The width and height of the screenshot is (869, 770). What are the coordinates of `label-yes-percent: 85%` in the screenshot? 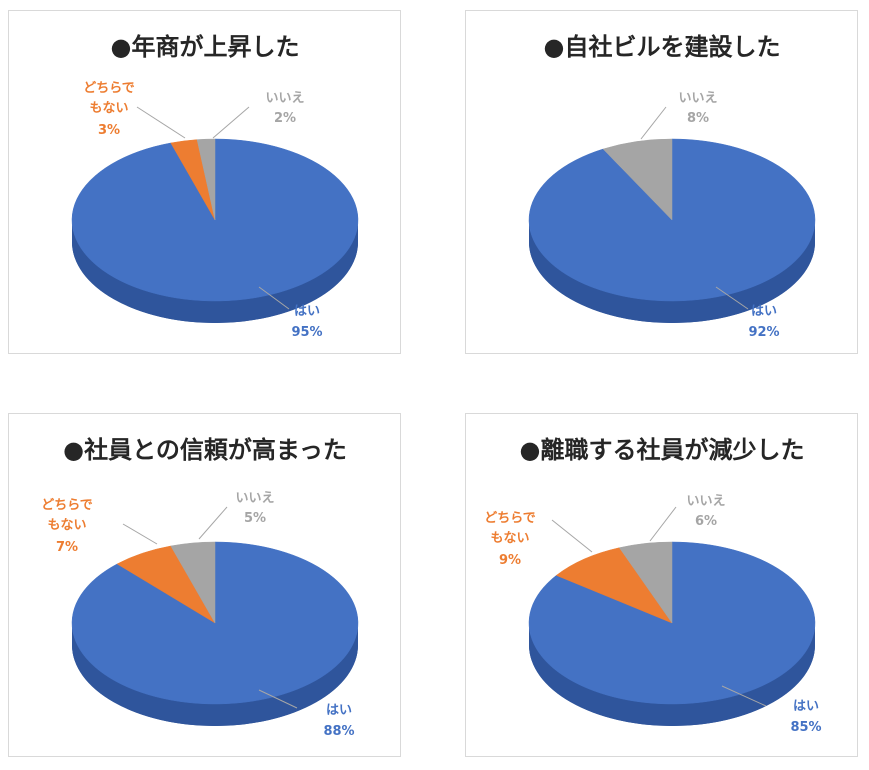 It's located at (805, 727).